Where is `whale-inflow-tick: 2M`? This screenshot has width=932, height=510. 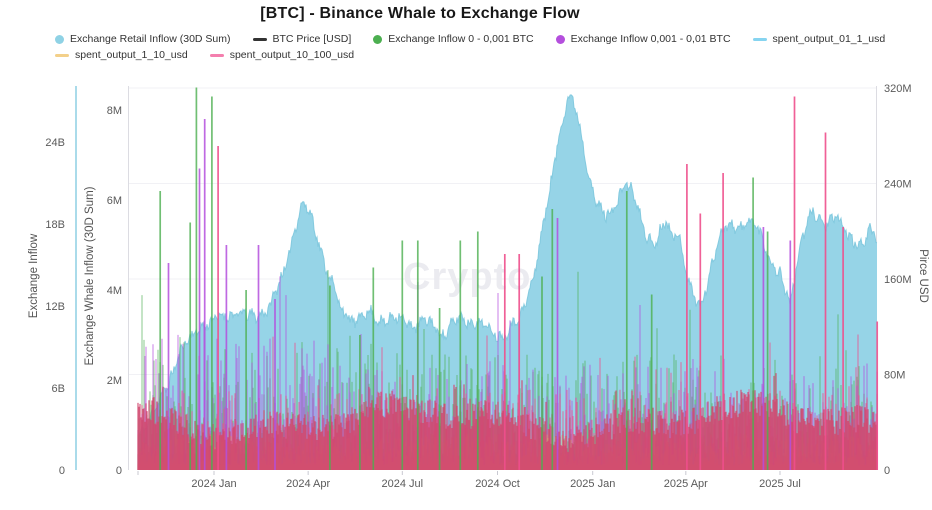 whale-inflow-tick: 2M is located at coordinates (114, 381).